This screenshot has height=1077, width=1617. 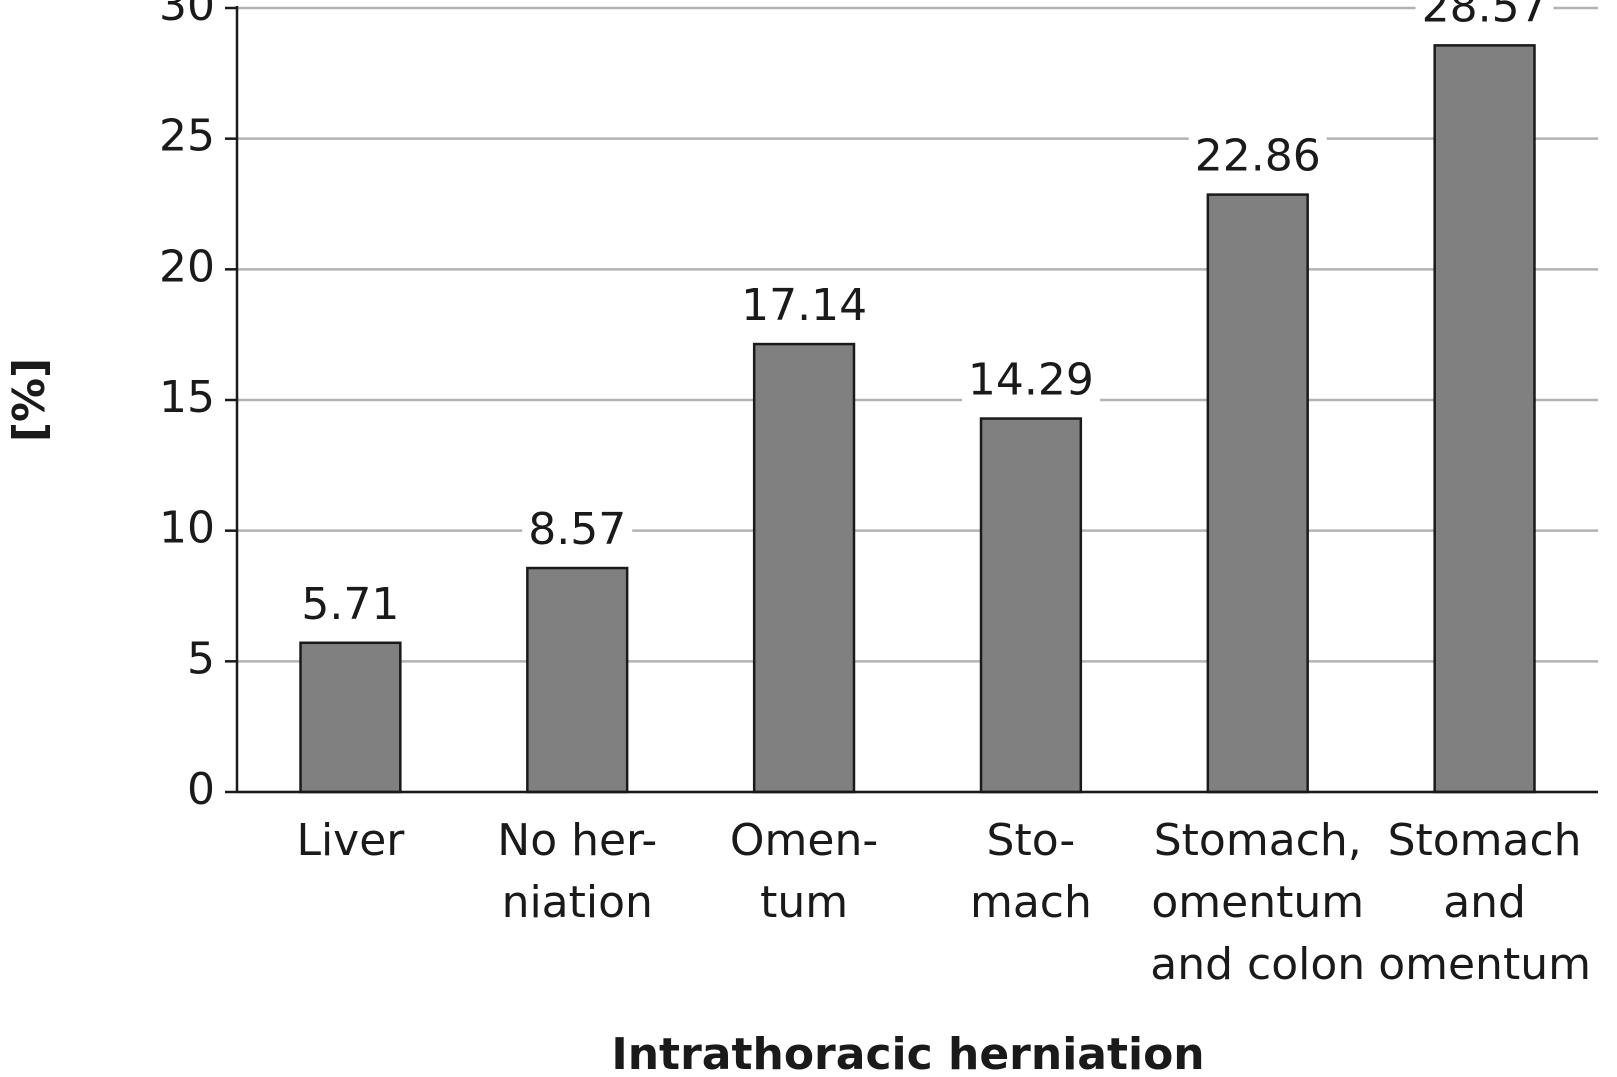 I want to click on value-label: 17.14, so click(x=804, y=305).